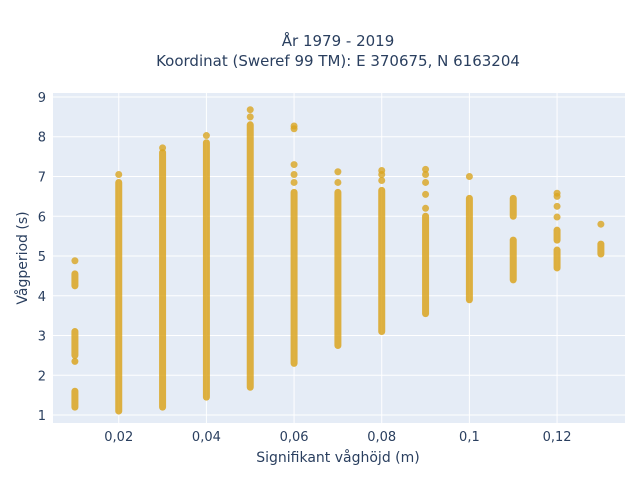  What do you see at coordinates (294, 437) in the screenshot?
I see `x-tick-label: 0,06` at bounding box center [294, 437].